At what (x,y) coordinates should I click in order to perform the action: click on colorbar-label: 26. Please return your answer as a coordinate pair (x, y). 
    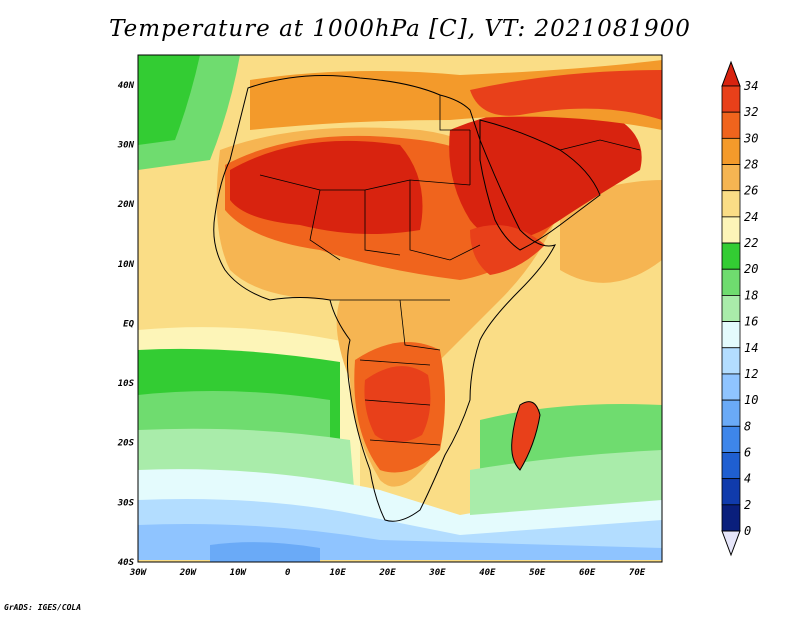
    Looking at the image, I should click on (751, 191).